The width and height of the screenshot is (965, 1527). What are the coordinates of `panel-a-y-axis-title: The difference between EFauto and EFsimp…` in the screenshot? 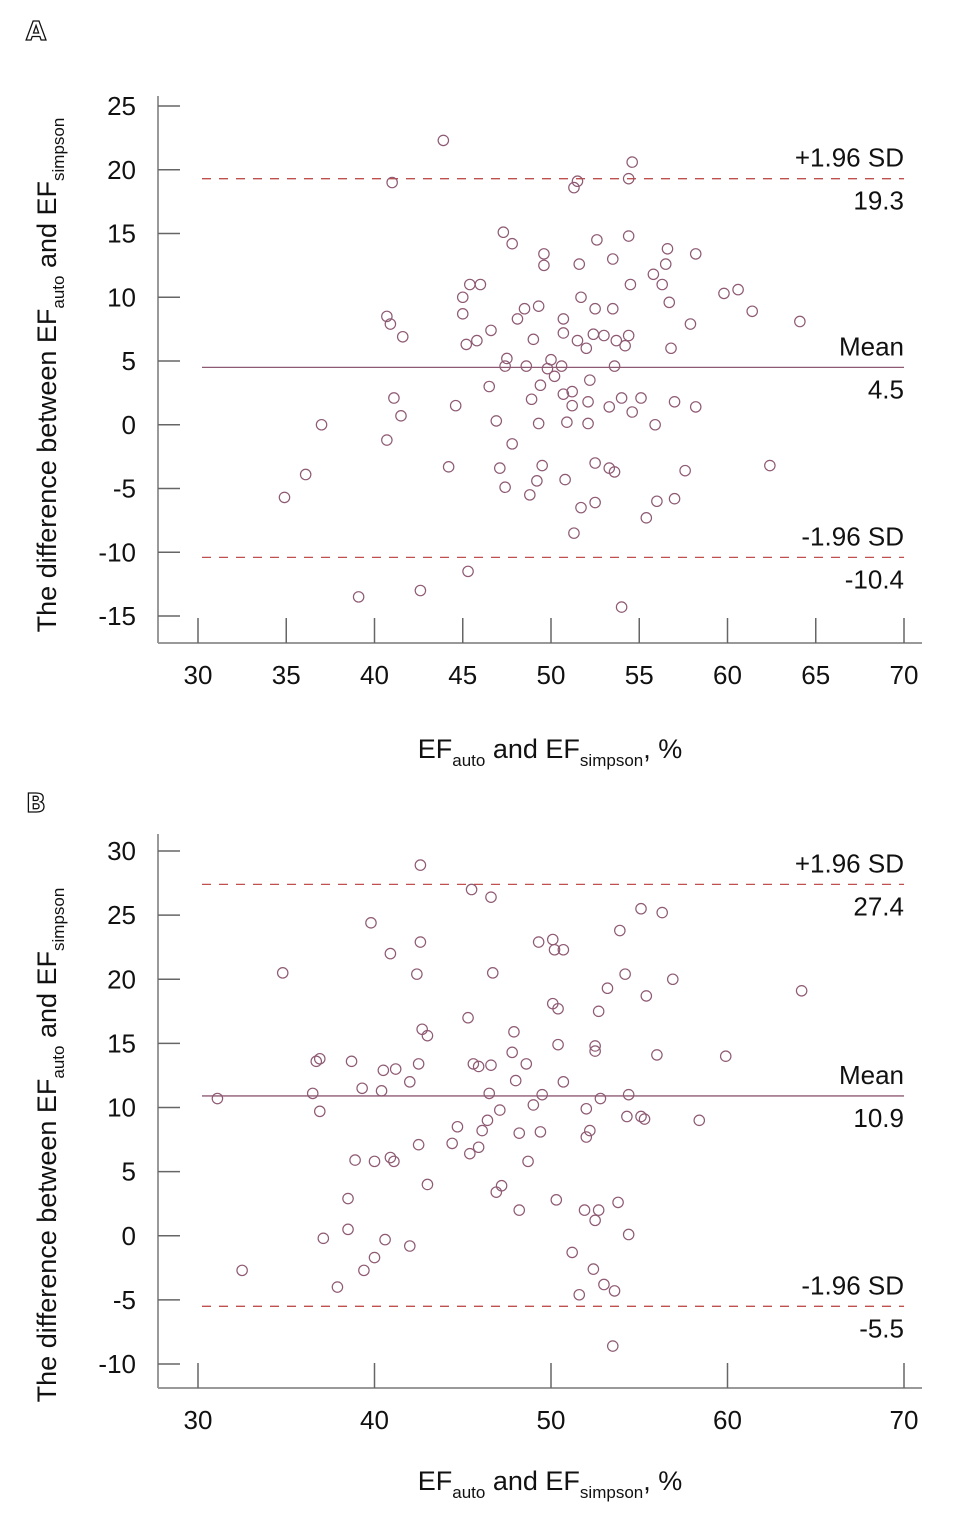 It's located at (50, 375).